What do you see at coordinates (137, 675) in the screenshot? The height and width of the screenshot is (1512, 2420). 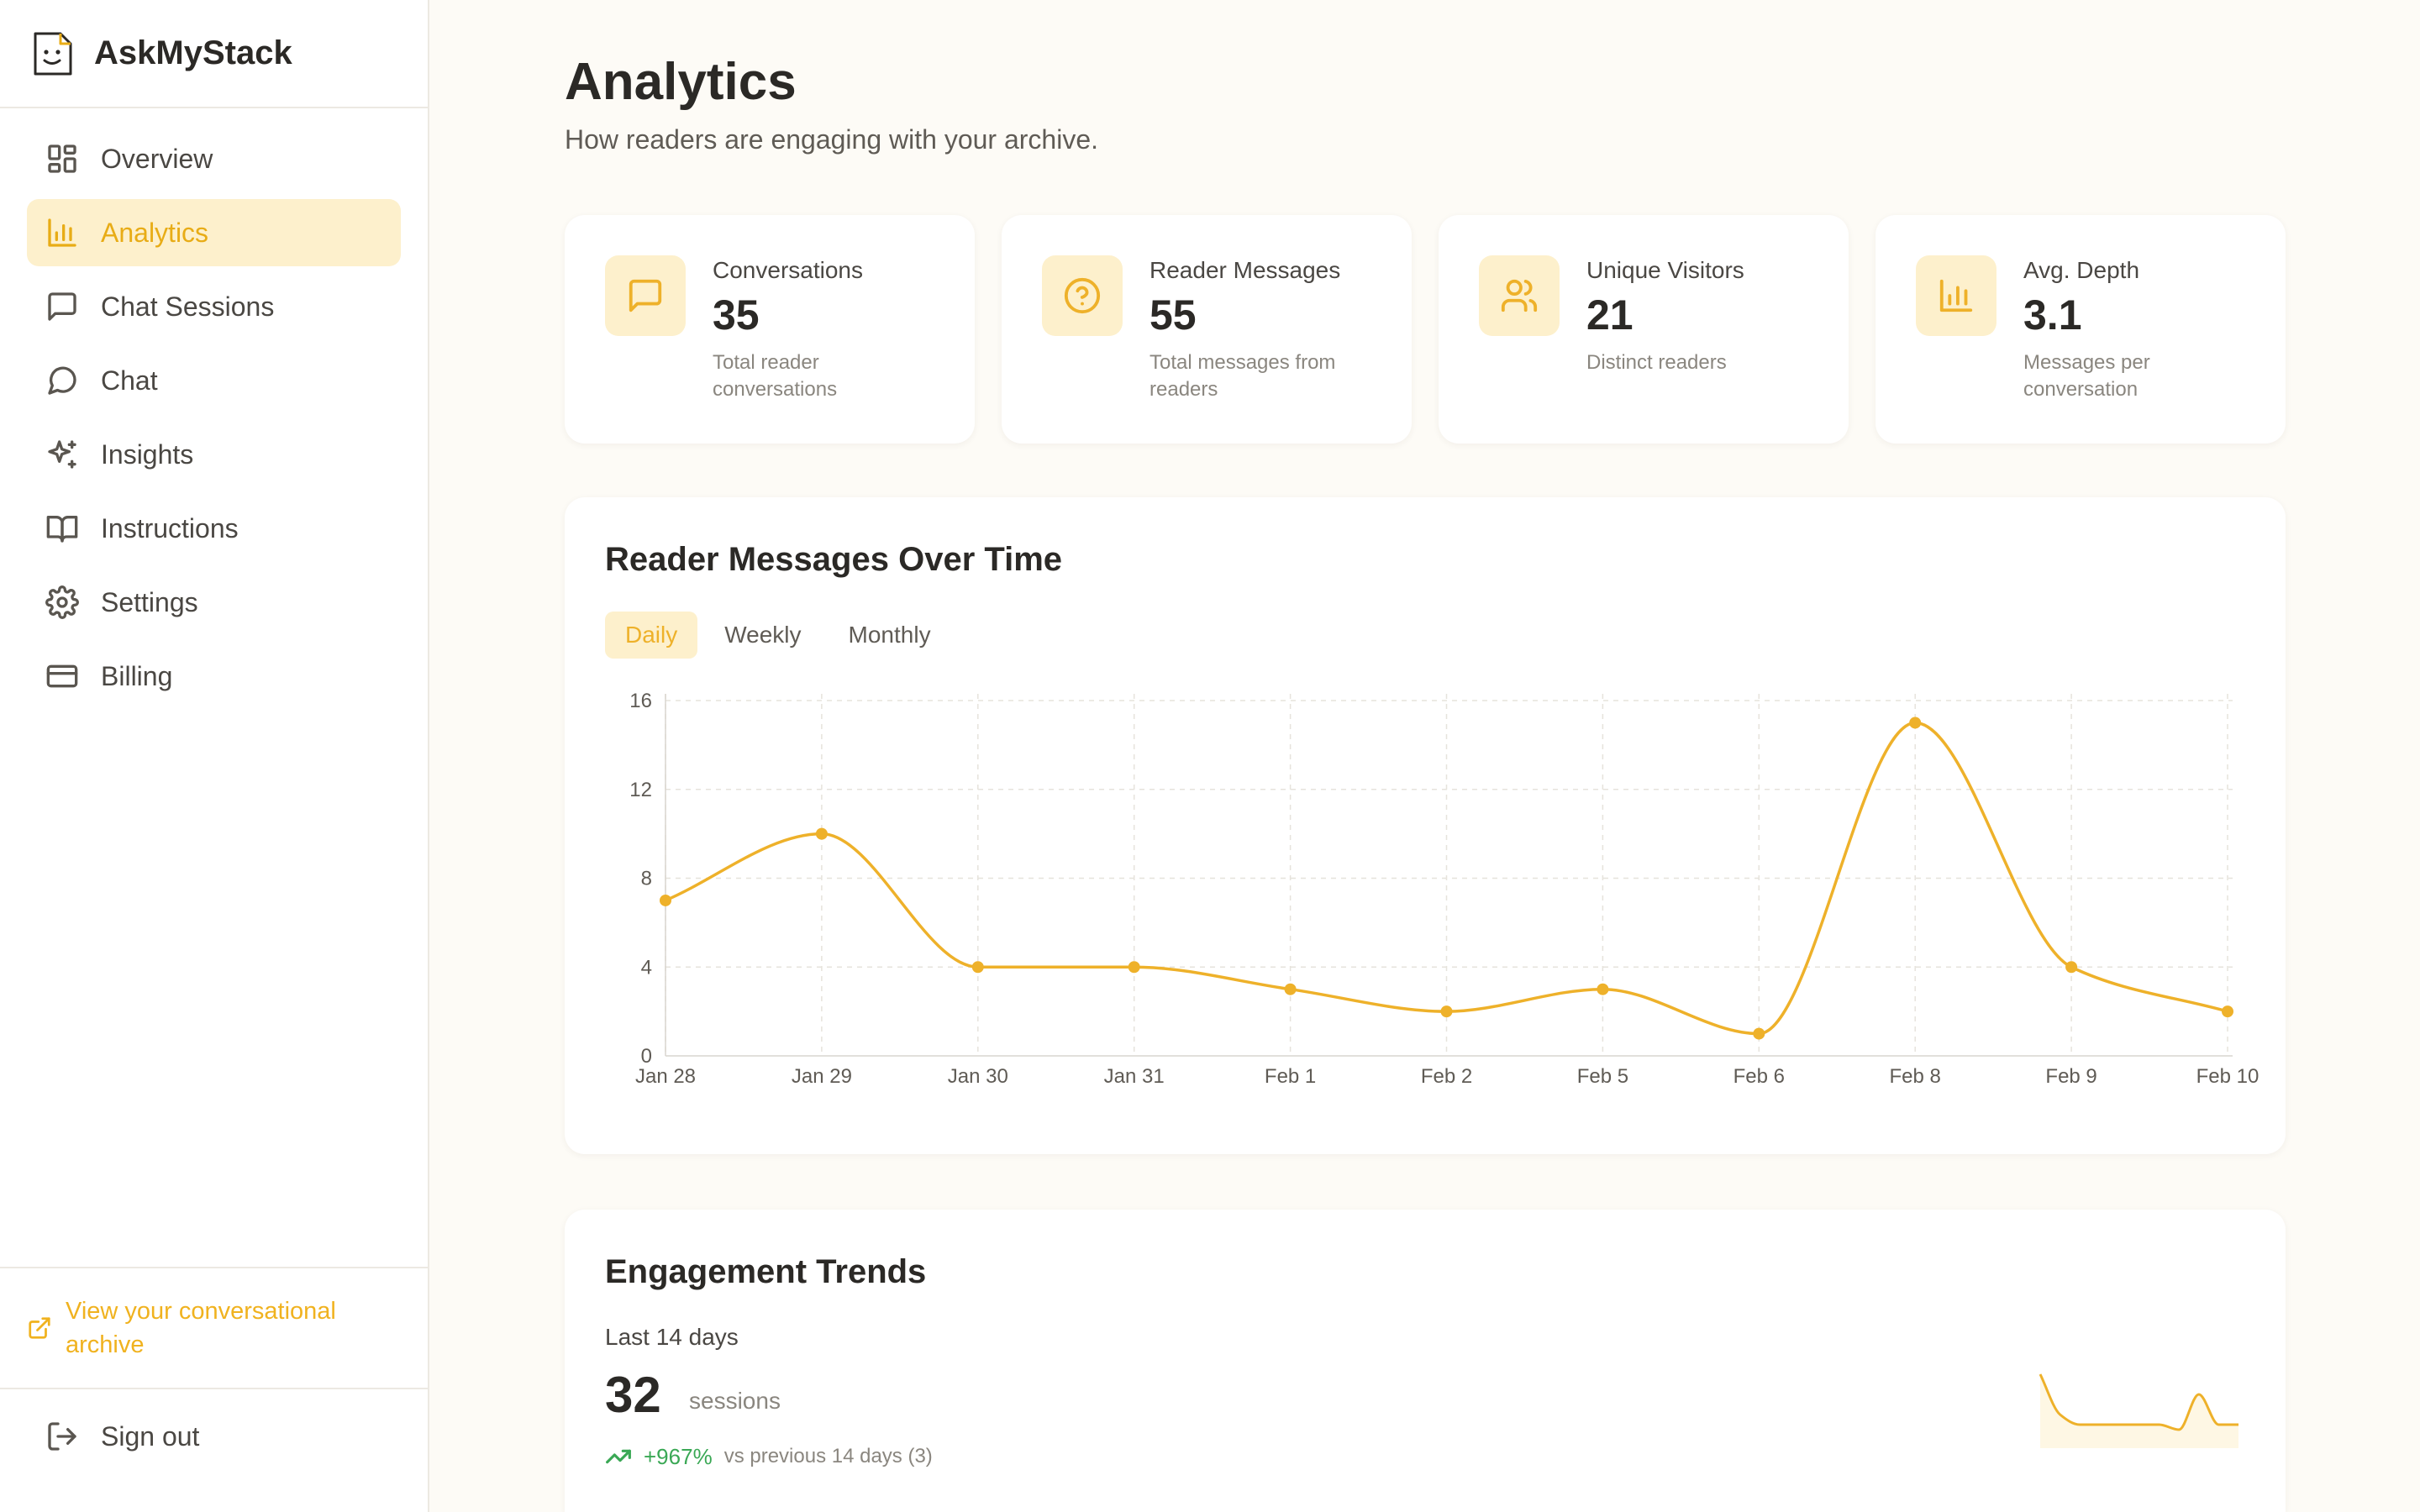 I see `sidebar-item-label: Billing` at bounding box center [137, 675].